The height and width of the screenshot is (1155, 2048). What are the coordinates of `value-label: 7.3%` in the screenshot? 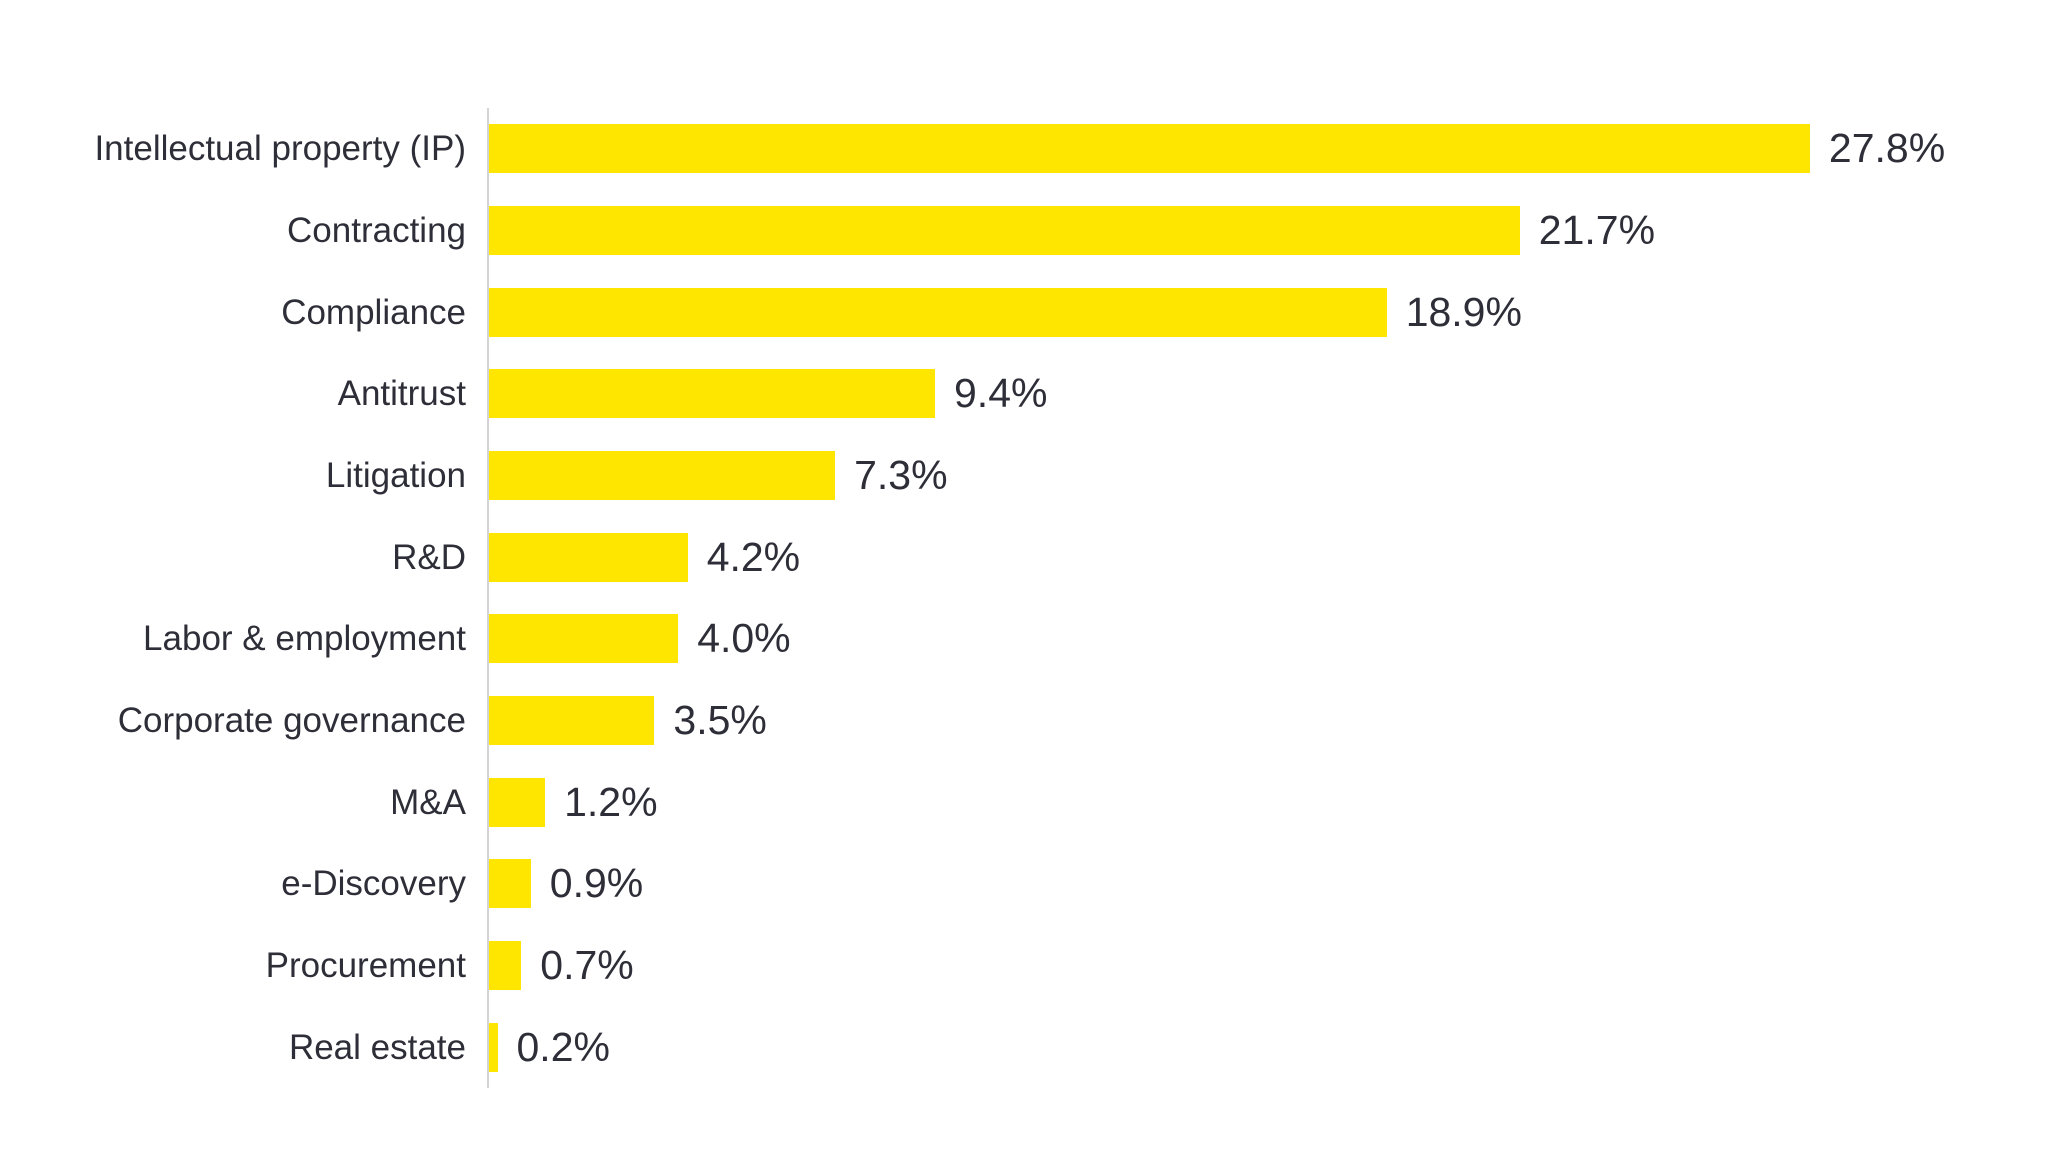 It's located at (901, 475).